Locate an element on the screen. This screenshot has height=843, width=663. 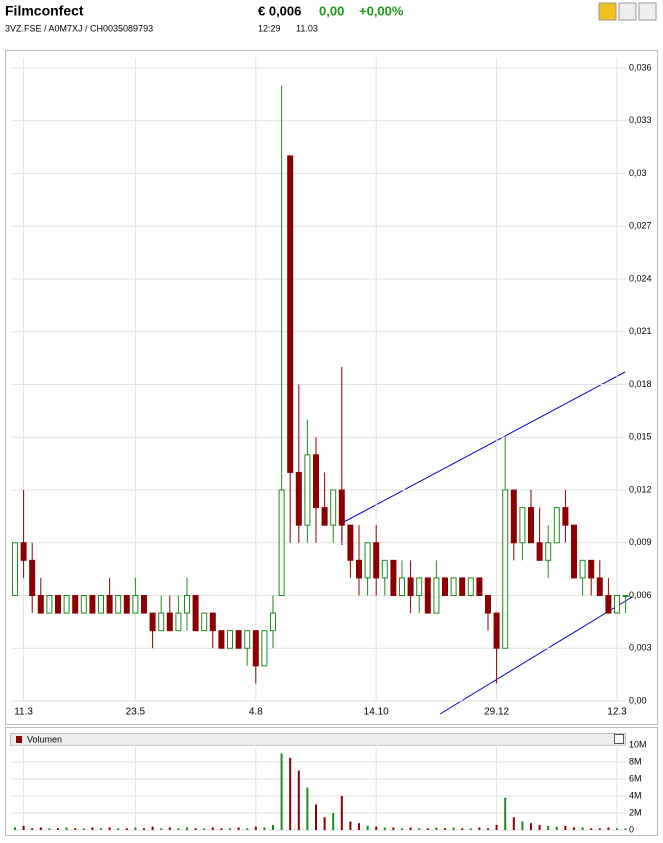
y-tick-label: 0,015 is located at coordinates (640, 437).